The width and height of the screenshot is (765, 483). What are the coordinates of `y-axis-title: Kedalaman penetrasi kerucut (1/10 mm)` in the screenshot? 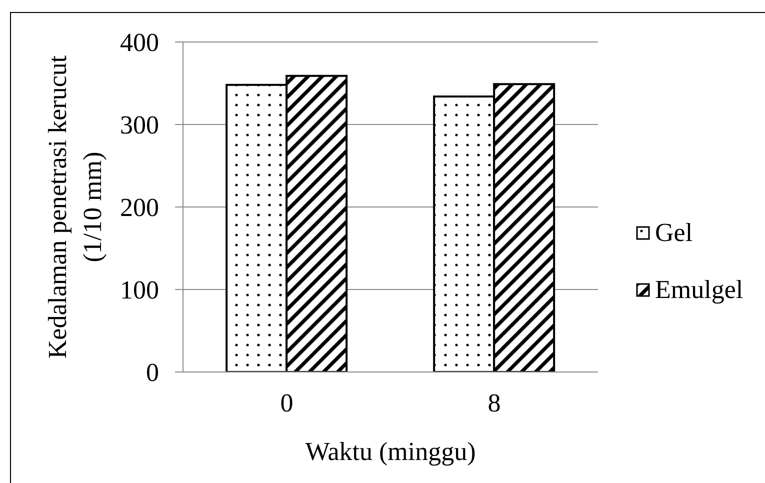 It's located at (75, 206).